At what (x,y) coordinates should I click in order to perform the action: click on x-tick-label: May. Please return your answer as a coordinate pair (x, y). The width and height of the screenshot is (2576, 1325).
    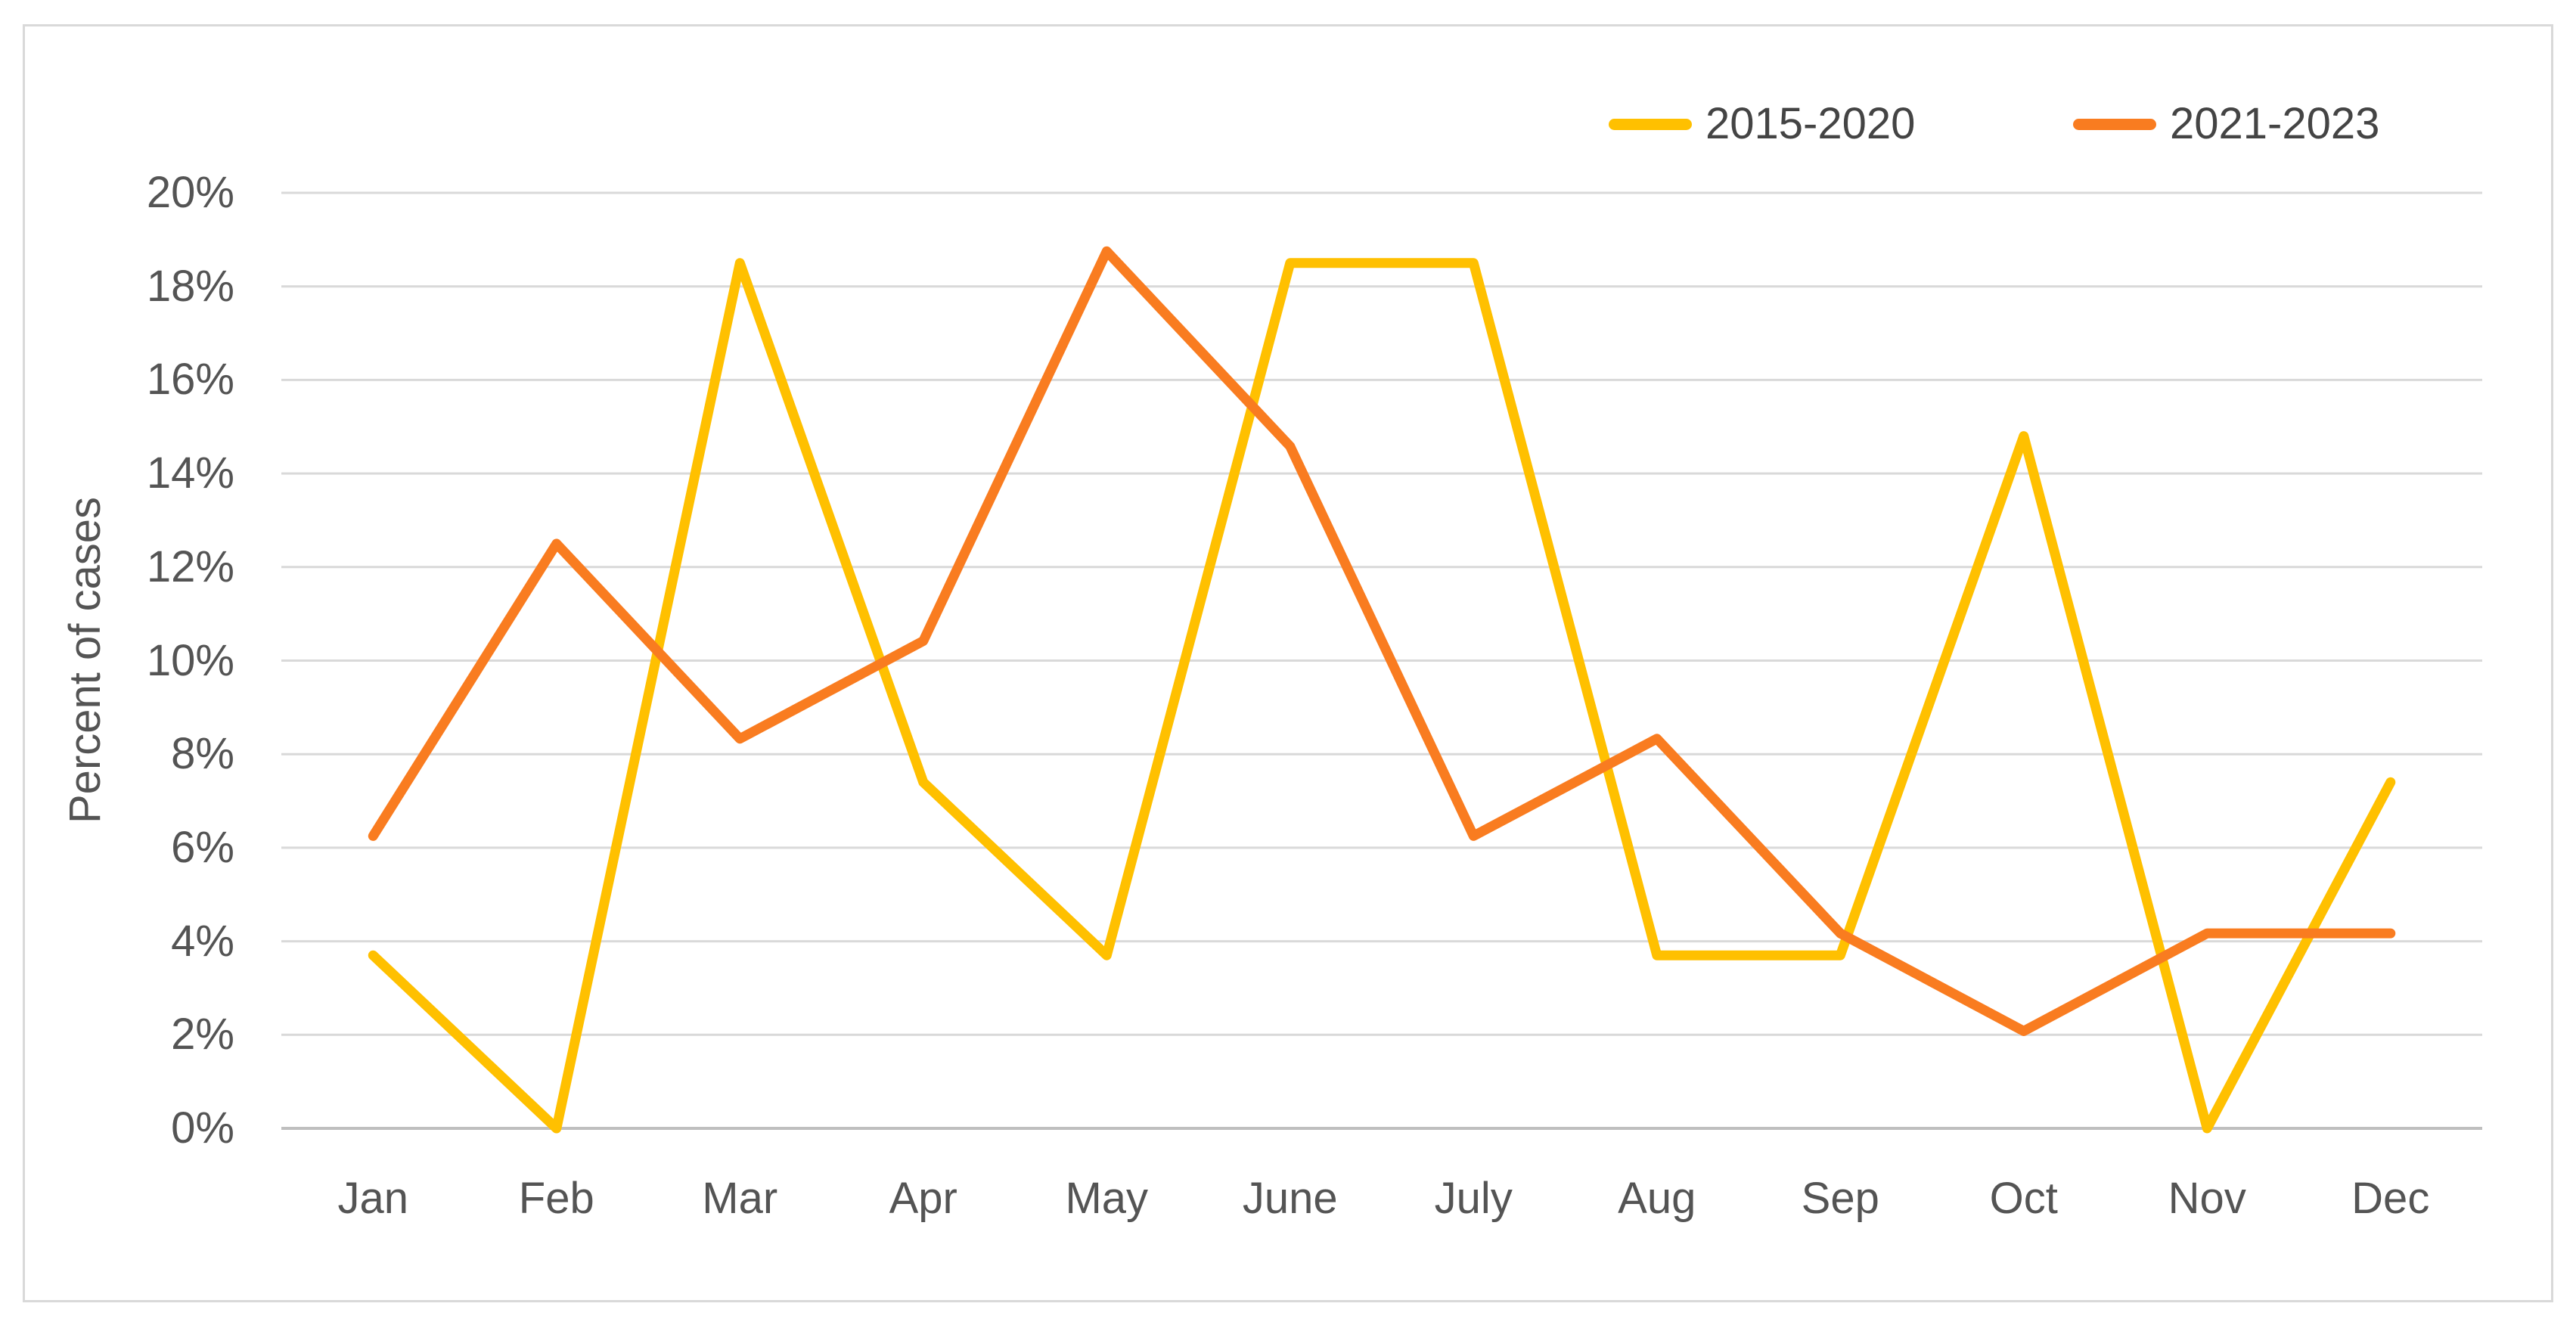
    Looking at the image, I should click on (1107, 1199).